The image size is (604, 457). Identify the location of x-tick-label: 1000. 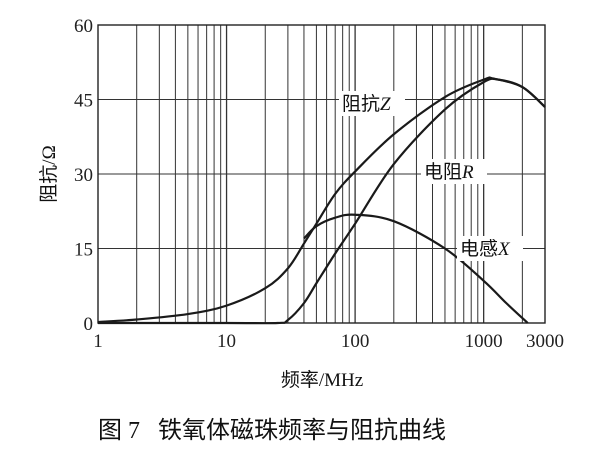
(484, 341).